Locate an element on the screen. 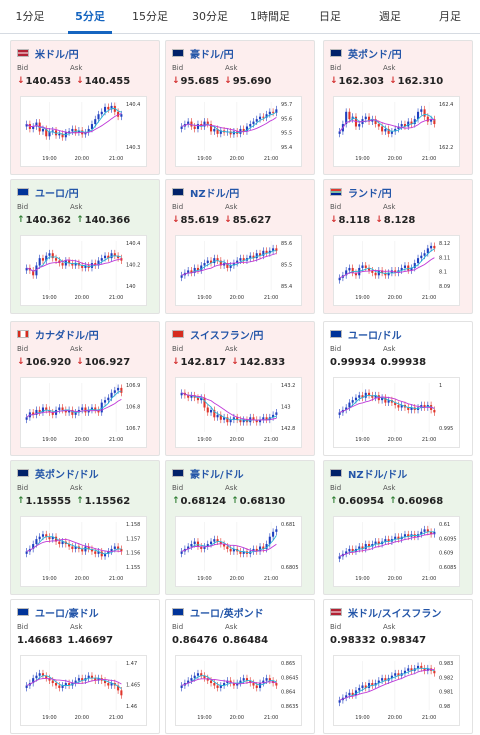  pair-title: 豪ドル/ドル is located at coordinates (240, 473).